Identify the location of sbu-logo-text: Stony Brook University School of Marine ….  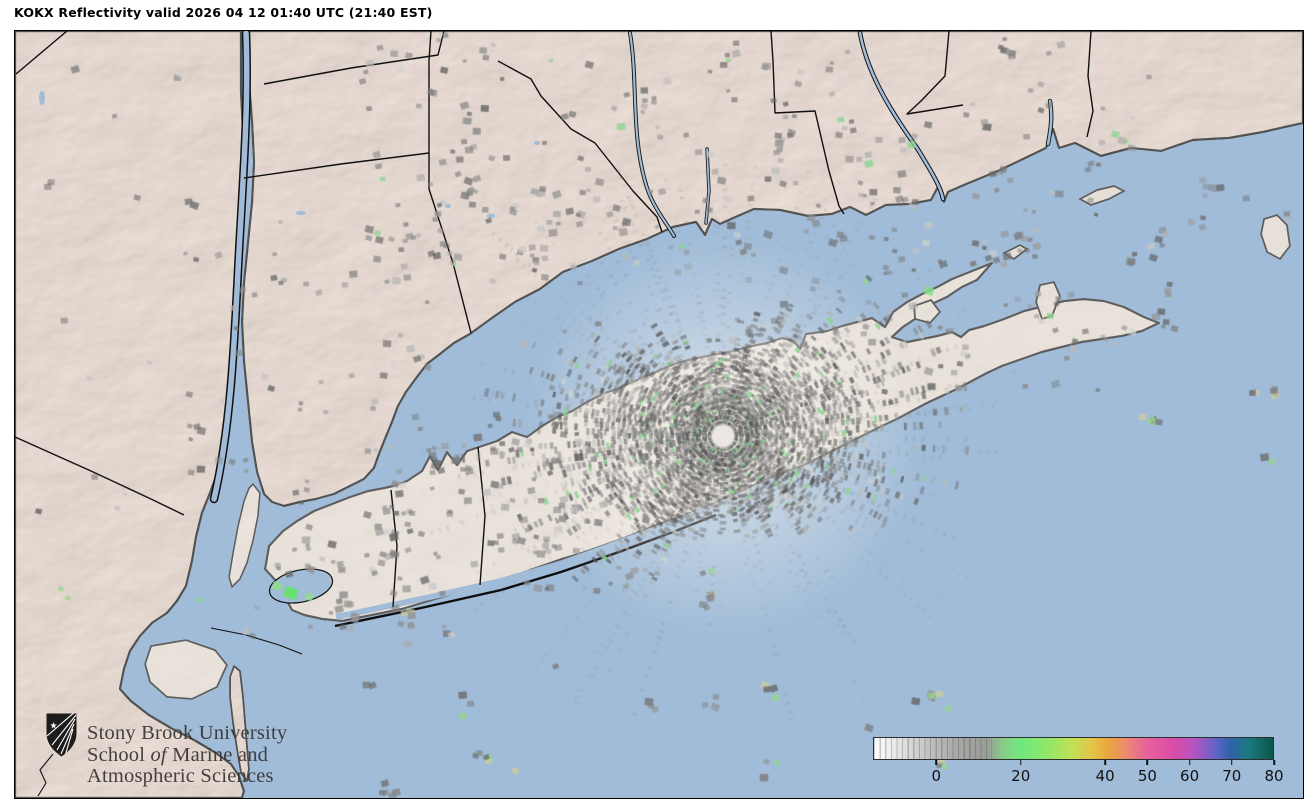
(187, 755).